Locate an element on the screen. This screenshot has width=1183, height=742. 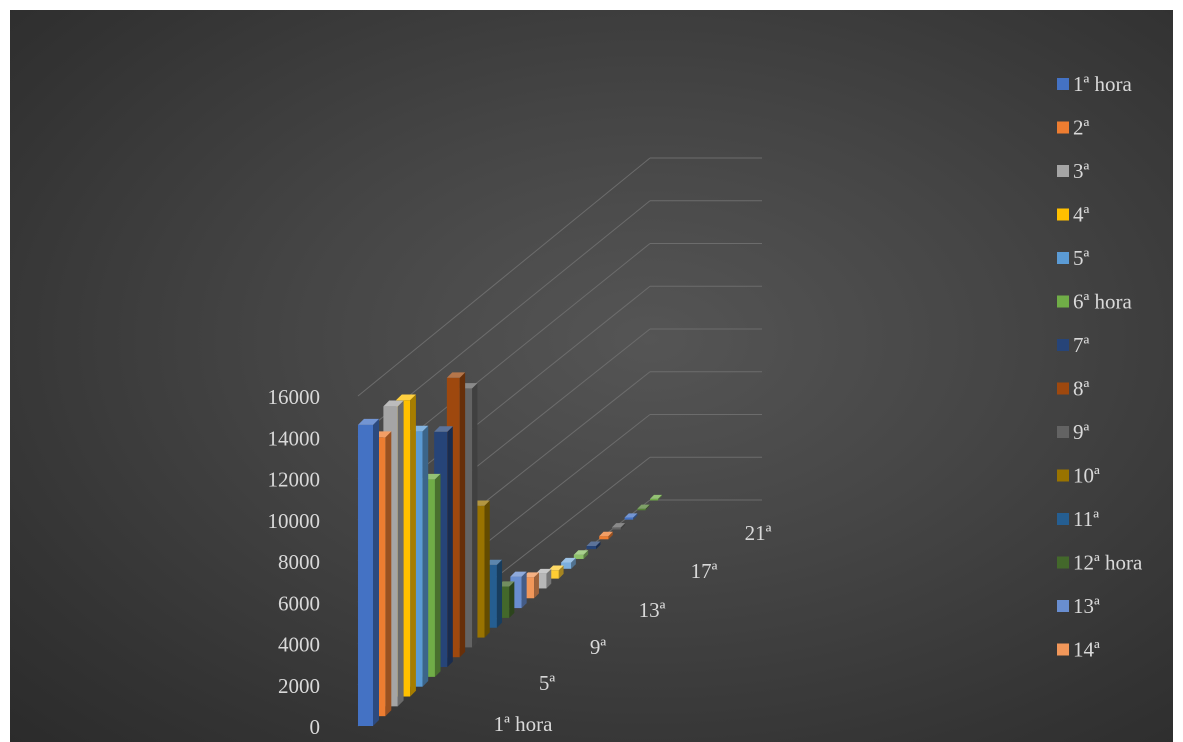
y-tick-label: 10000 is located at coordinates (294, 521).